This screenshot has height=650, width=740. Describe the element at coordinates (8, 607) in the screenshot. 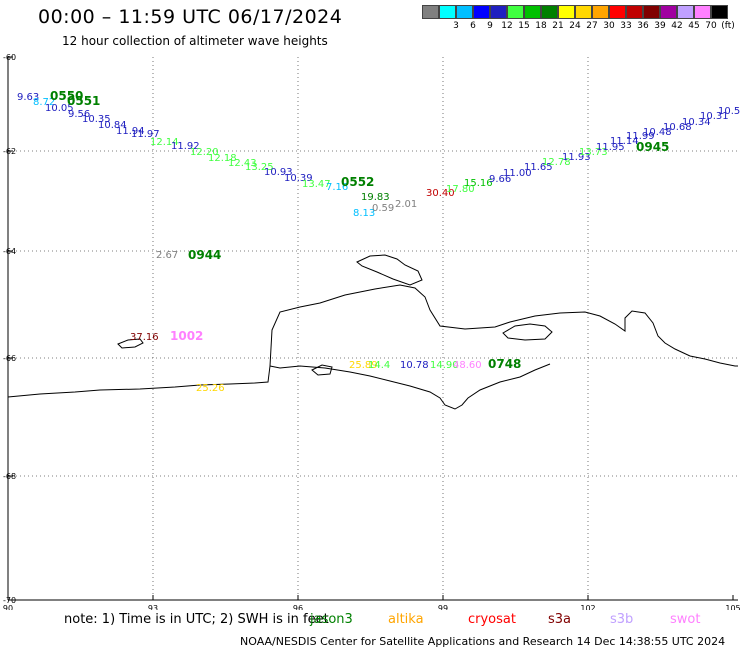

I see `lon-label: 90` at that location.